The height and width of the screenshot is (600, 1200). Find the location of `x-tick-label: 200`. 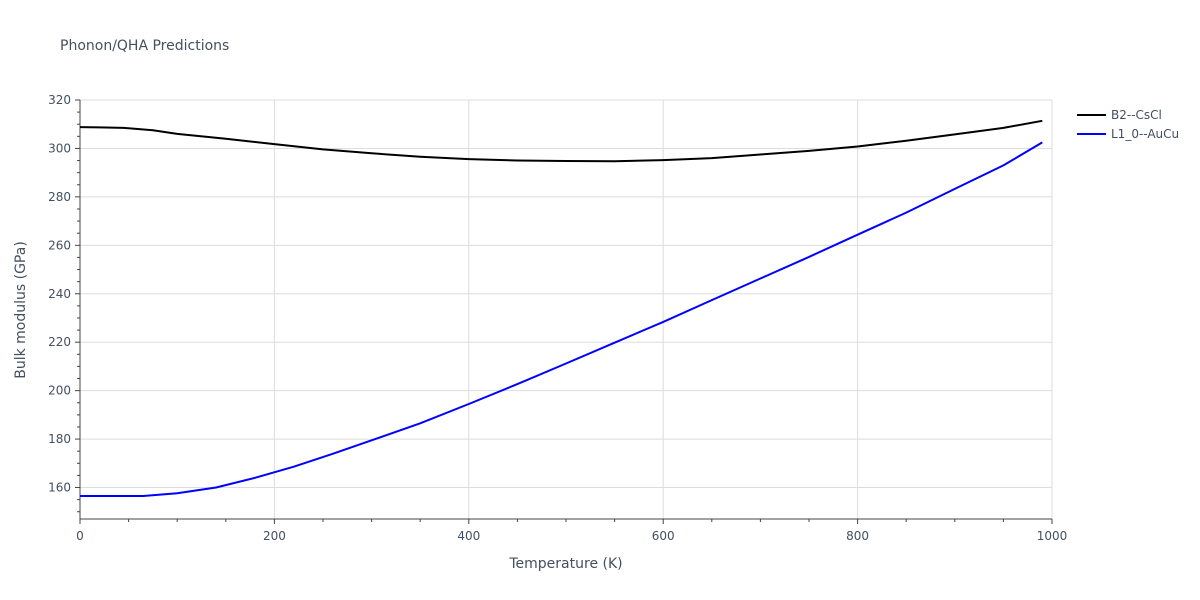

x-tick-label: 200 is located at coordinates (274, 536).